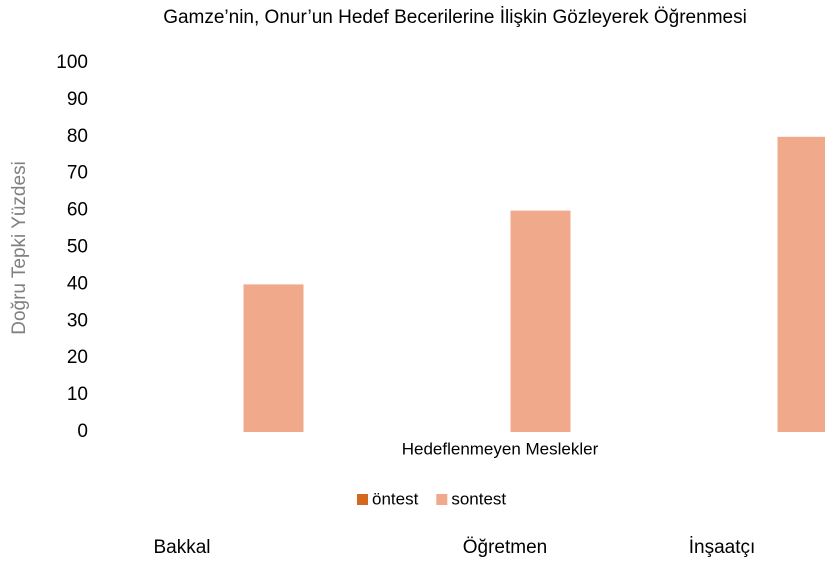 The width and height of the screenshot is (825, 568). I want to click on y-tick-label: 10, so click(77, 394).